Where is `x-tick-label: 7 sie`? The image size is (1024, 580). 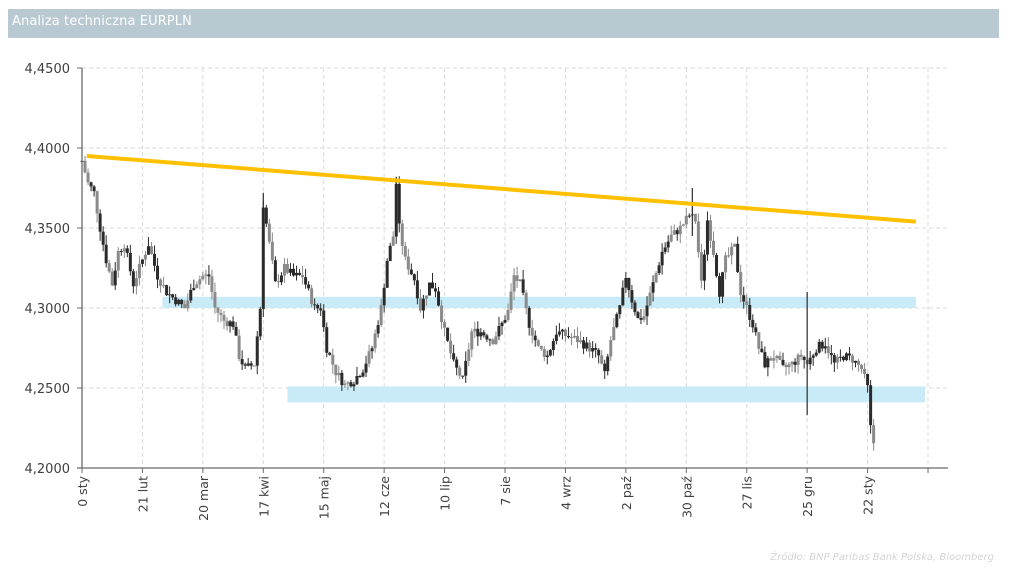
x-tick-label: 7 sie is located at coordinates (505, 491).